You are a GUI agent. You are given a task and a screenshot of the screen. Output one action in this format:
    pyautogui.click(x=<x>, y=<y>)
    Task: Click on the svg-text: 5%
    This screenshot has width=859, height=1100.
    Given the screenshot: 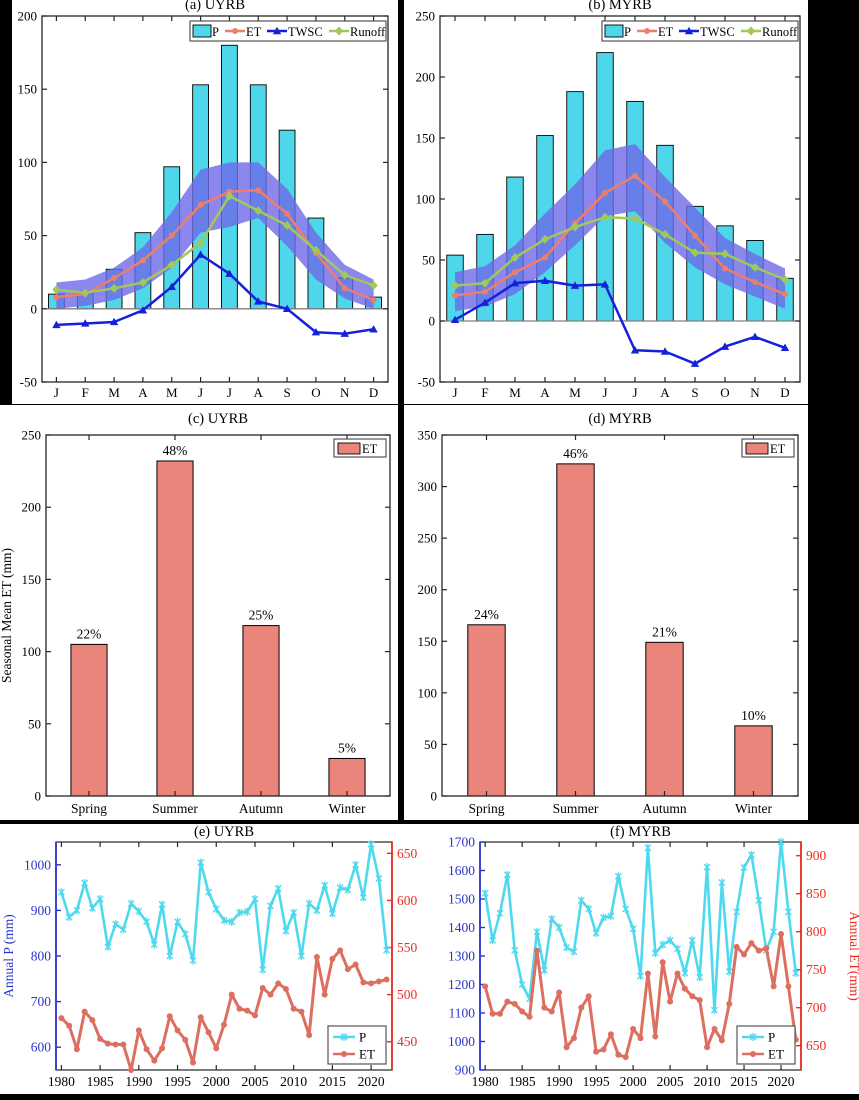 What is the action you would take?
    pyautogui.click(x=347, y=747)
    